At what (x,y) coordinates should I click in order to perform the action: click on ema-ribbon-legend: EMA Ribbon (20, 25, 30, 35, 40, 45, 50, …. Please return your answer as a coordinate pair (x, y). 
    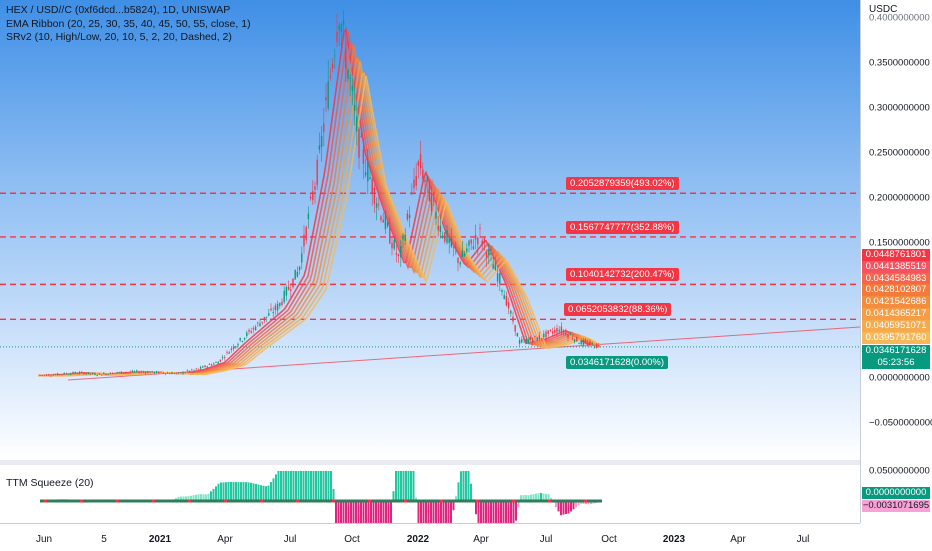
    Looking at the image, I should click on (128, 25).